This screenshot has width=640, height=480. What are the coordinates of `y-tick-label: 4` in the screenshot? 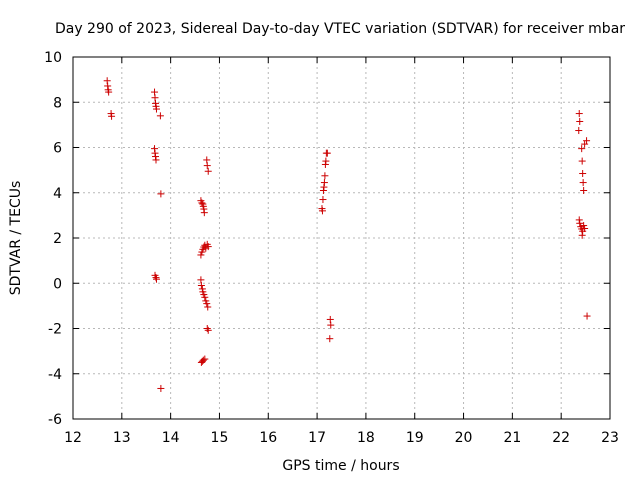 It's located at (57, 194).